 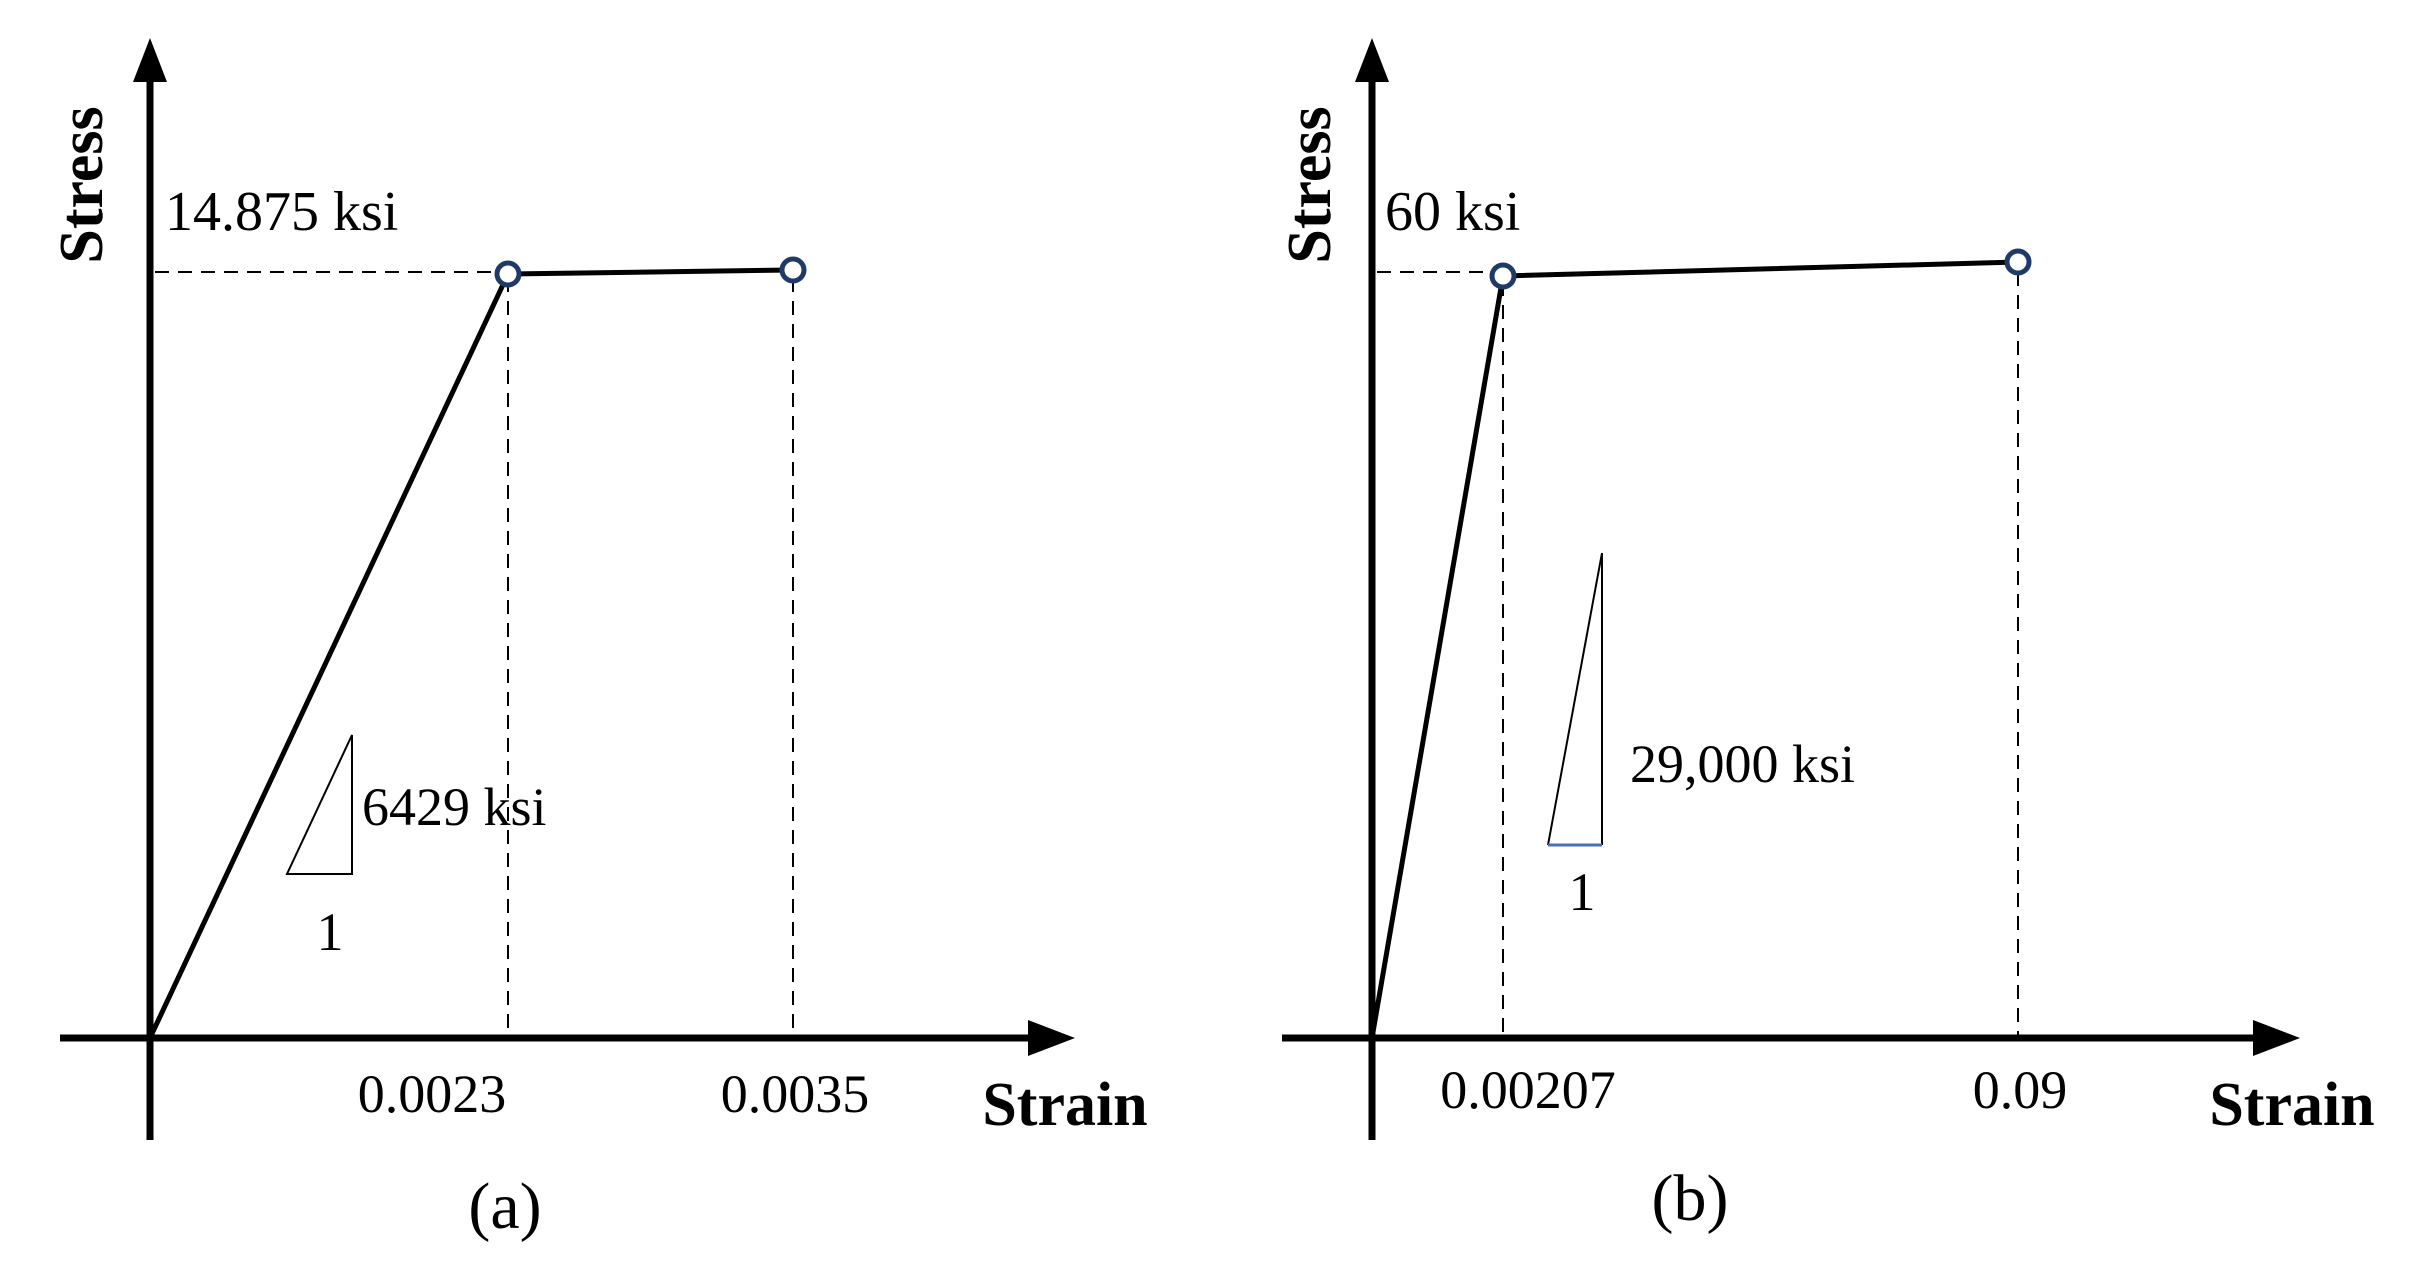 I want to click on panel-b-y-axis-label: Stress, so click(x=1310, y=184).